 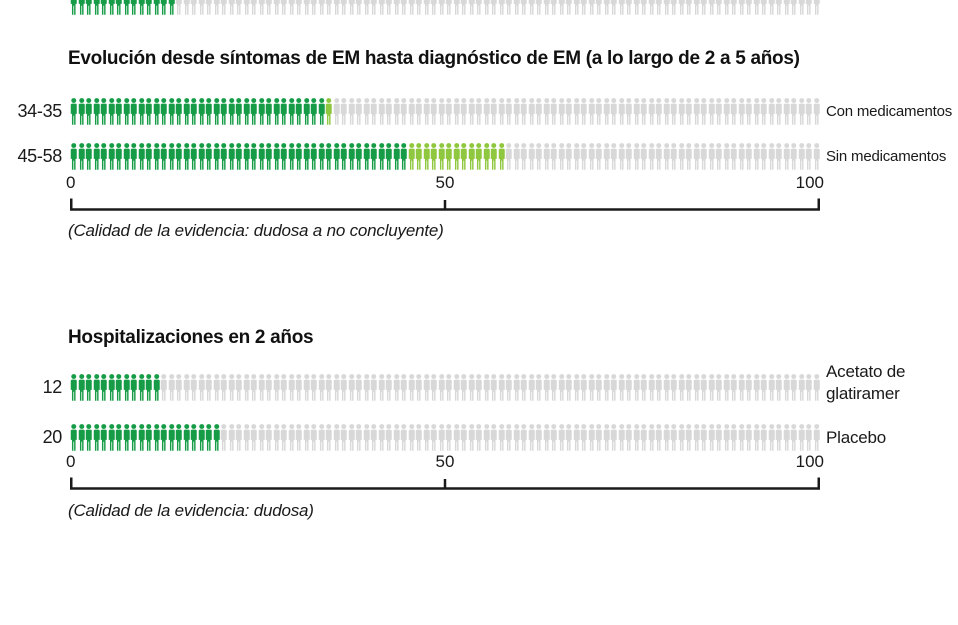 I want to click on row-series-label-con-medicamentos: Con medicamentos, so click(x=889, y=111).